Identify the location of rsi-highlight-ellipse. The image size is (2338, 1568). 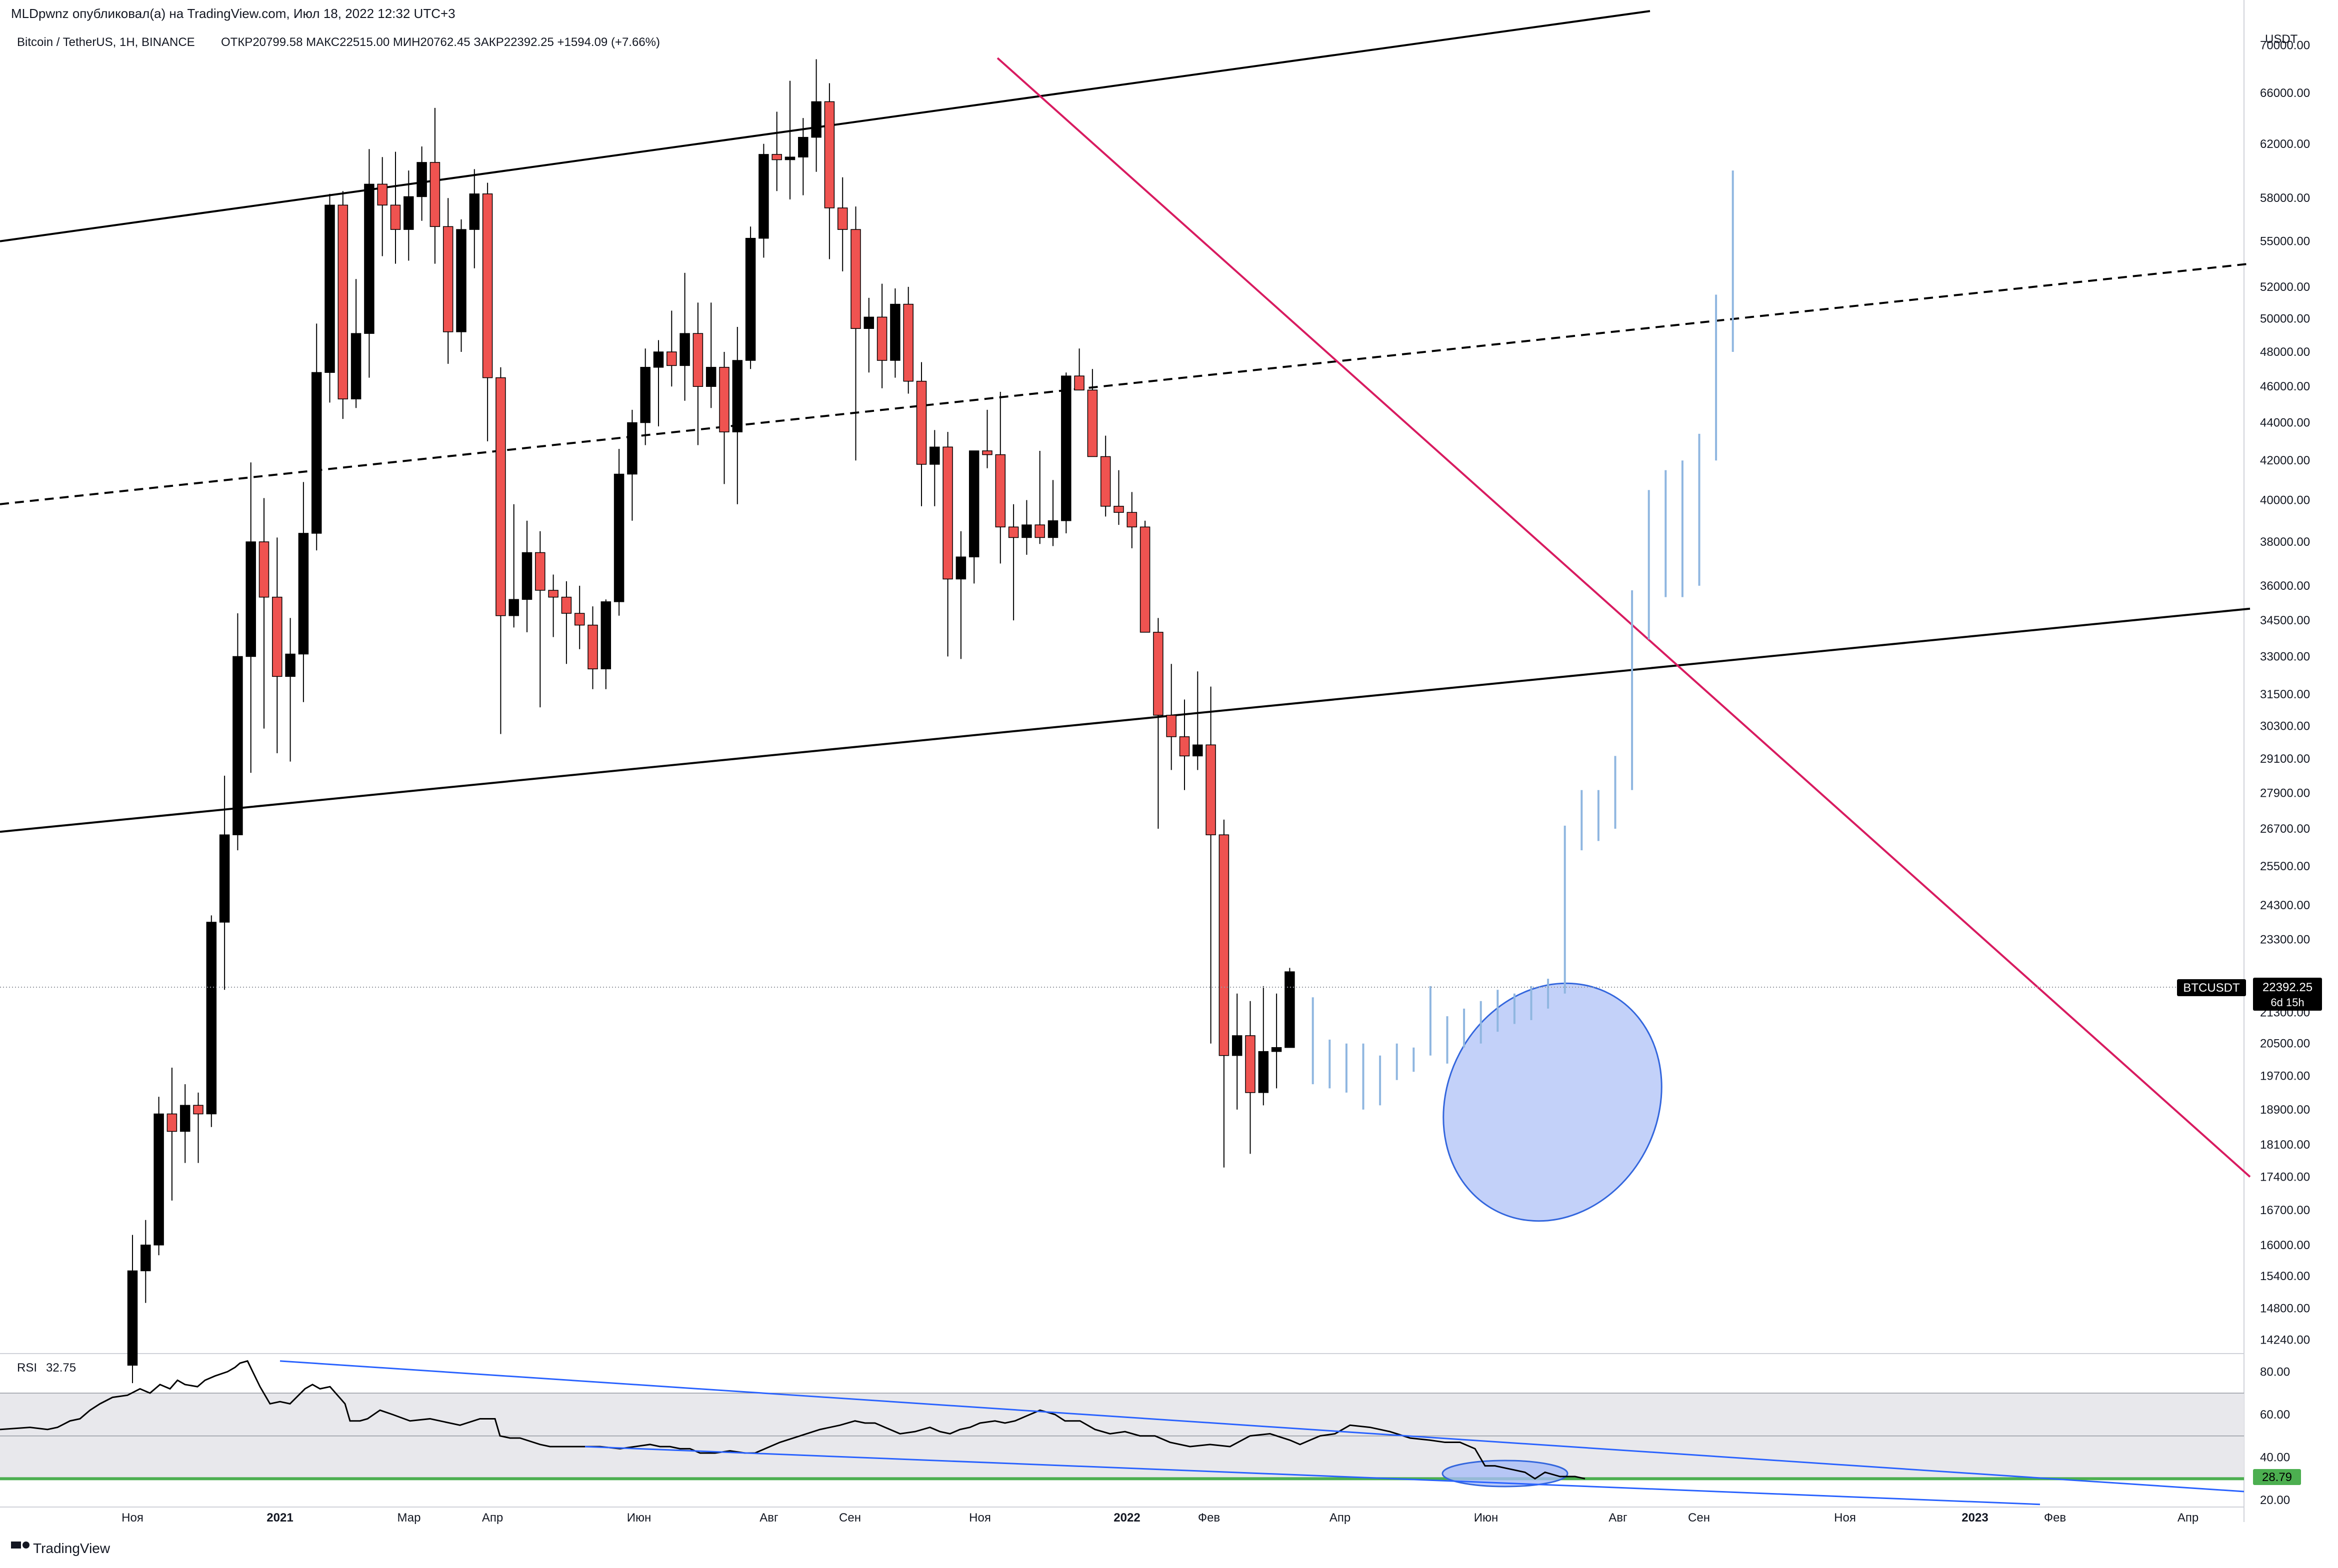
(1505, 1474).